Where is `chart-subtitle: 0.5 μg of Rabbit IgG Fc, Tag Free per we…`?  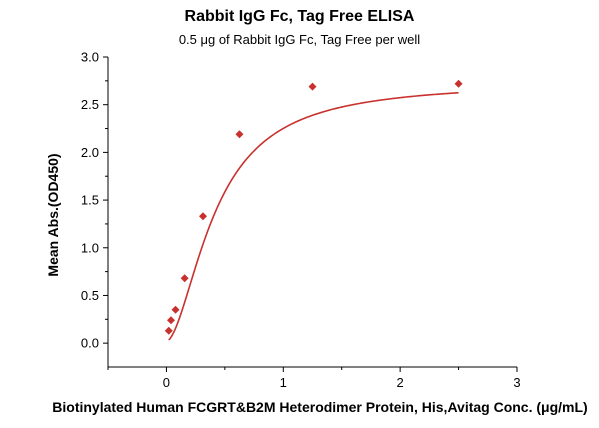
chart-subtitle: 0.5 μg of Rabbit IgG Fc, Tag Free per we… is located at coordinates (299, 39).